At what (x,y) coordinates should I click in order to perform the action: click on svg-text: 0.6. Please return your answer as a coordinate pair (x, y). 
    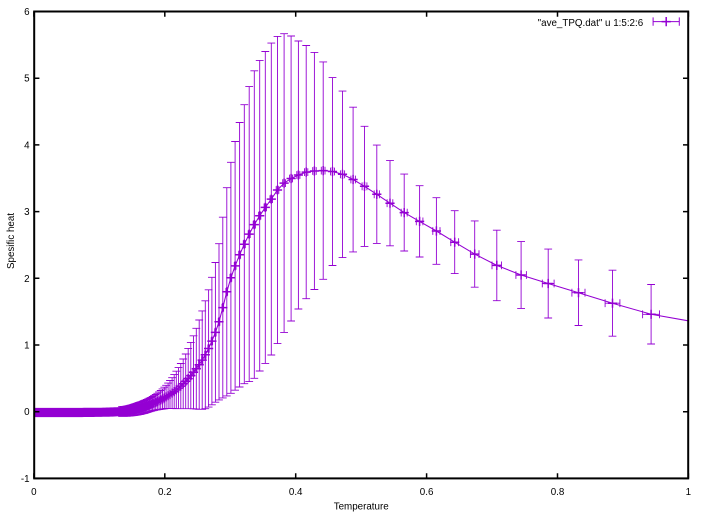
    Looking at the image, I should click on (427, 492).